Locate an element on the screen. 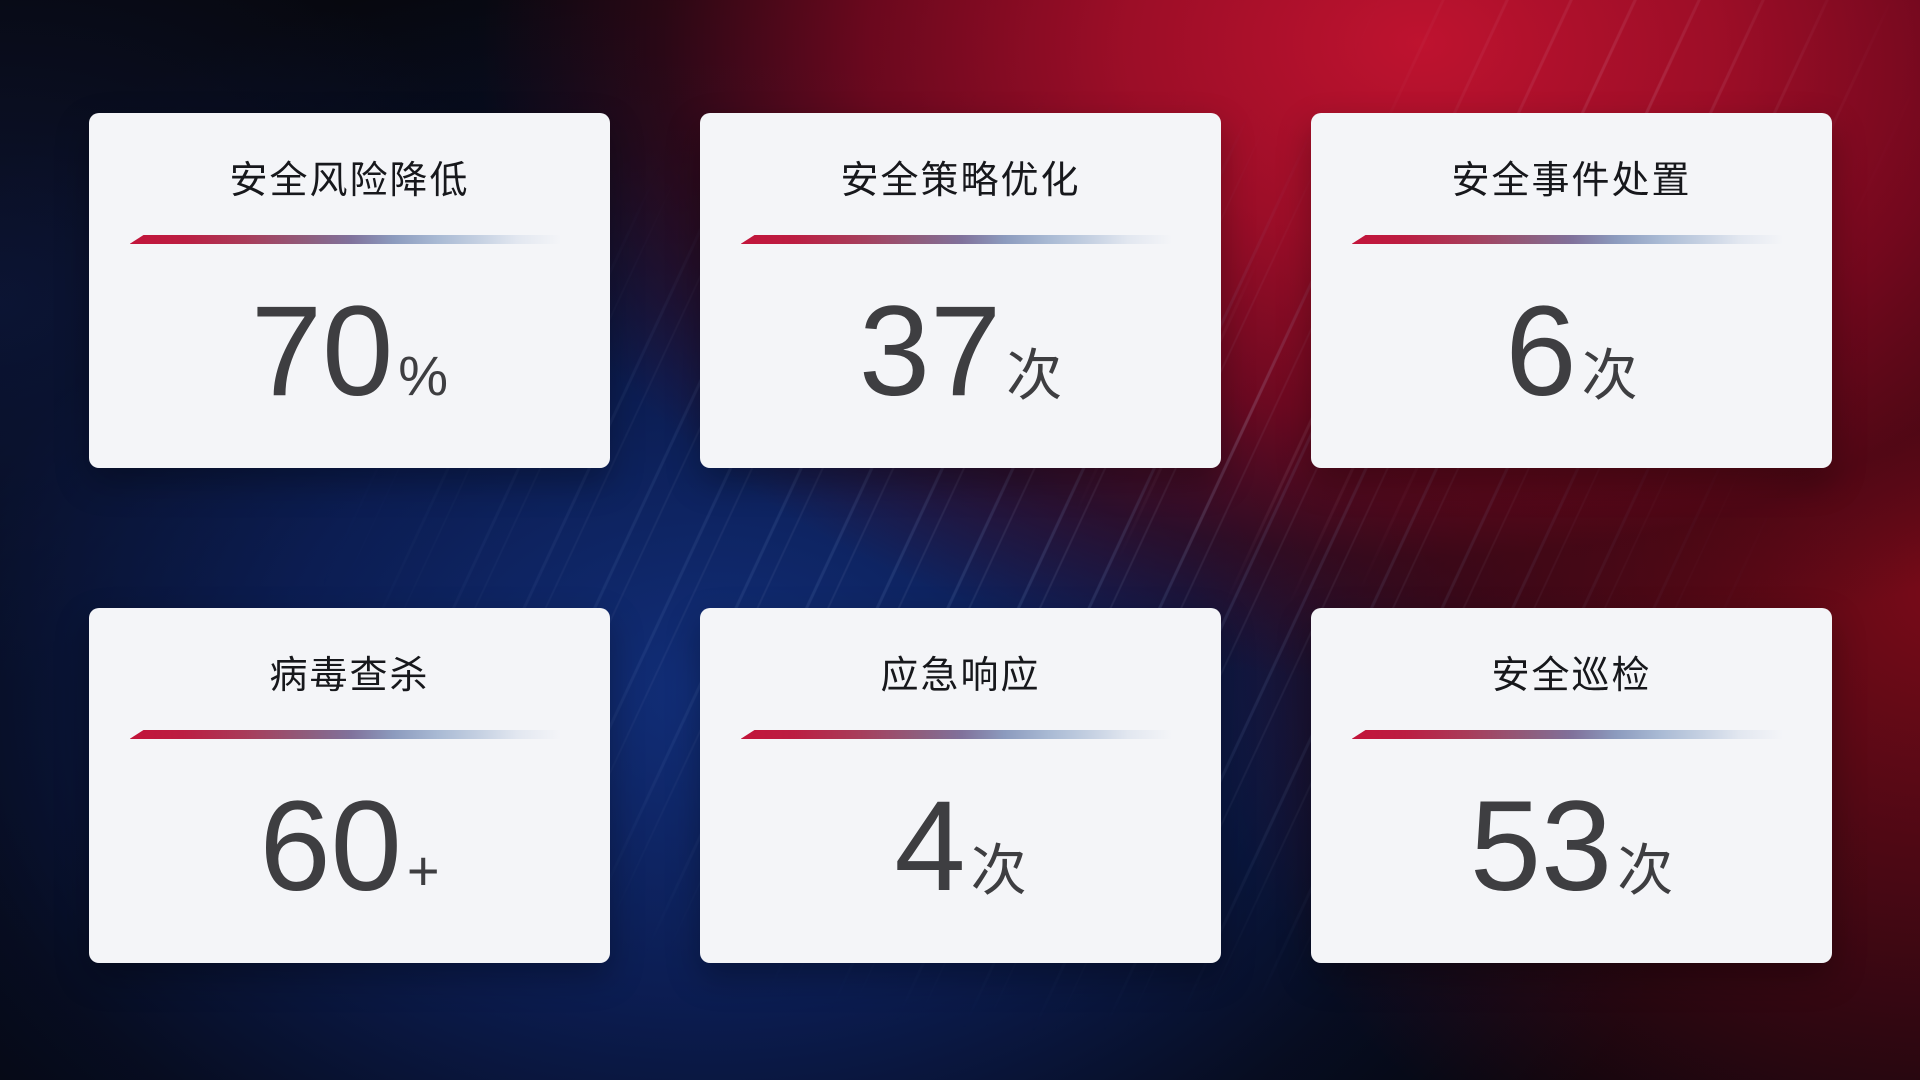 The image size is (1920, 1080). value-row: 53 次 is located at coordinates (1571, 847).